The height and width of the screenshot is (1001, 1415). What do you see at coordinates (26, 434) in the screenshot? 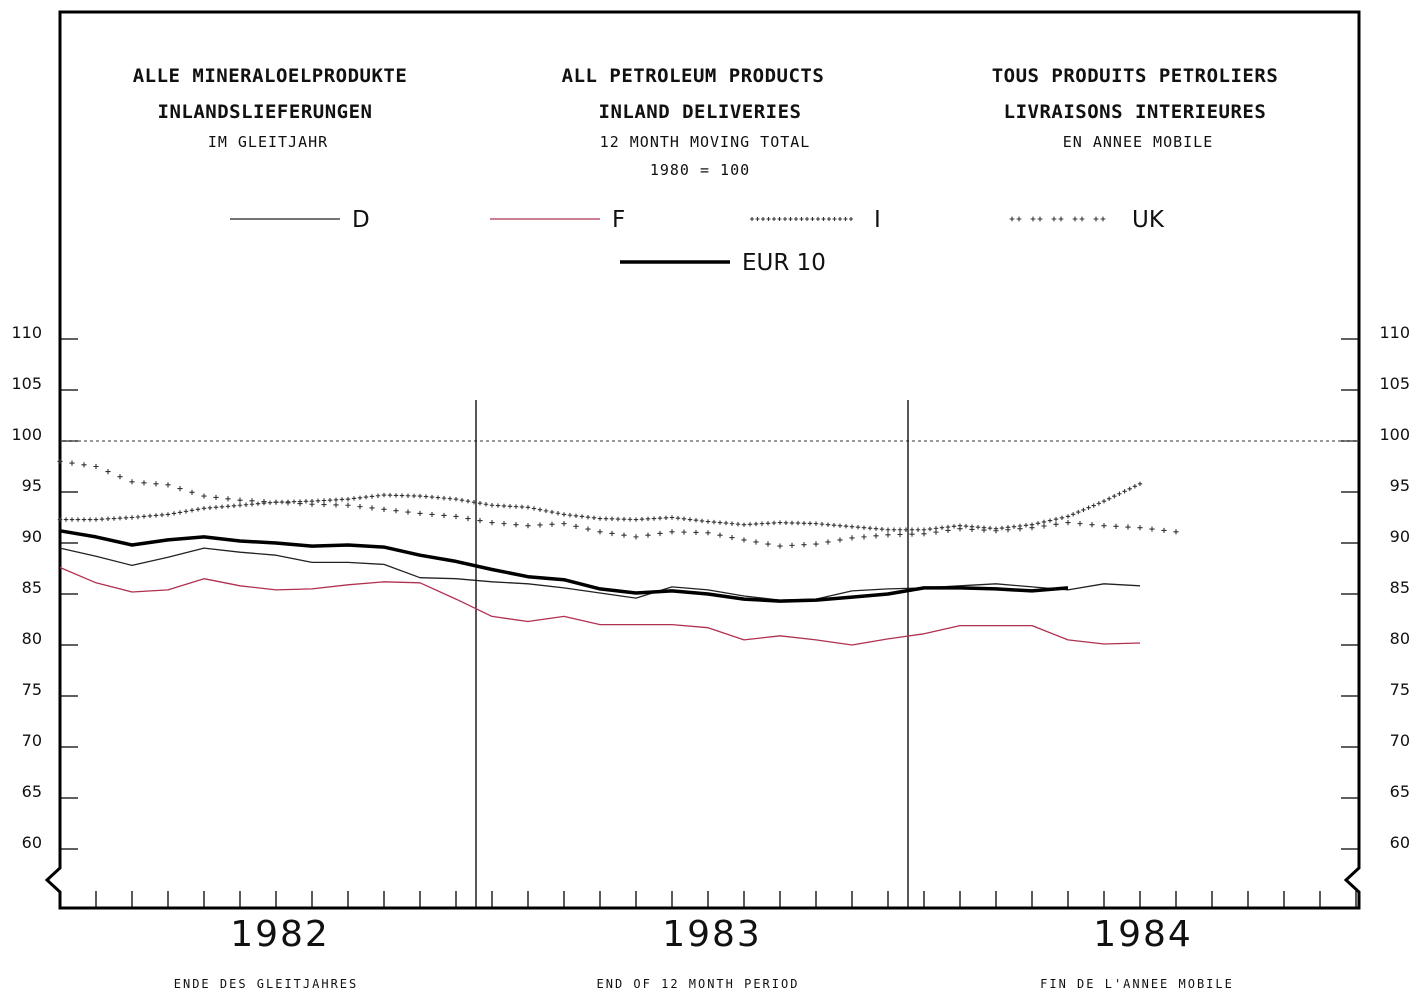
I see `y-tick-label-left-100: 100` at bounding box center [26, 434].